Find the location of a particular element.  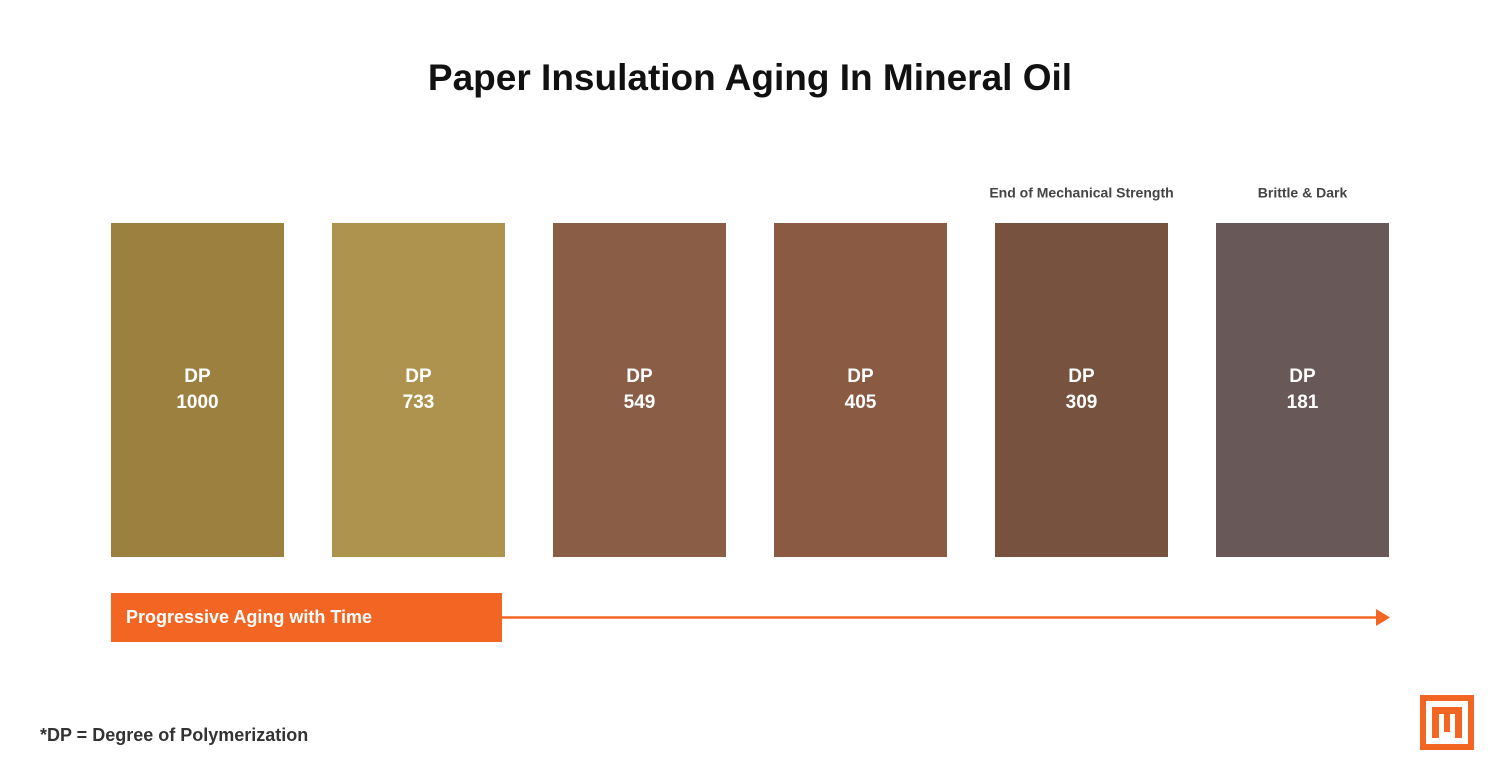

swatch-value: 549 is located at coordinates (640, 402).